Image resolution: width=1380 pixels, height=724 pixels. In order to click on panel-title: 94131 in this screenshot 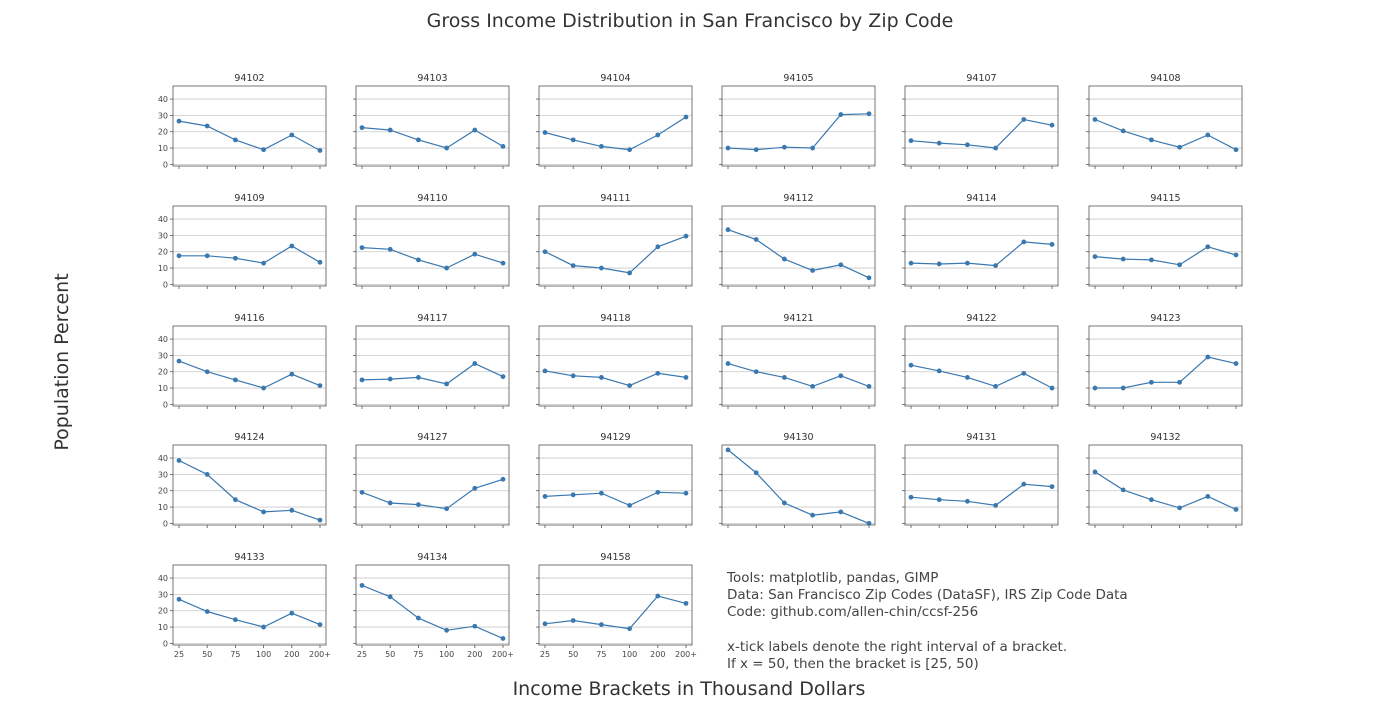, I will do `click(981, 437)`.